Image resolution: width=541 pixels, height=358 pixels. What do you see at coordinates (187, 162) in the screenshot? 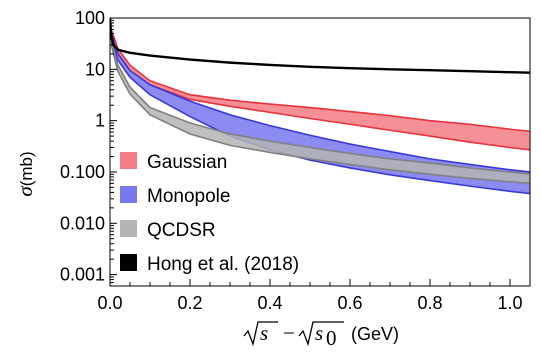
I see `legend-label: Gaussian` at bounding box center [187, 162].